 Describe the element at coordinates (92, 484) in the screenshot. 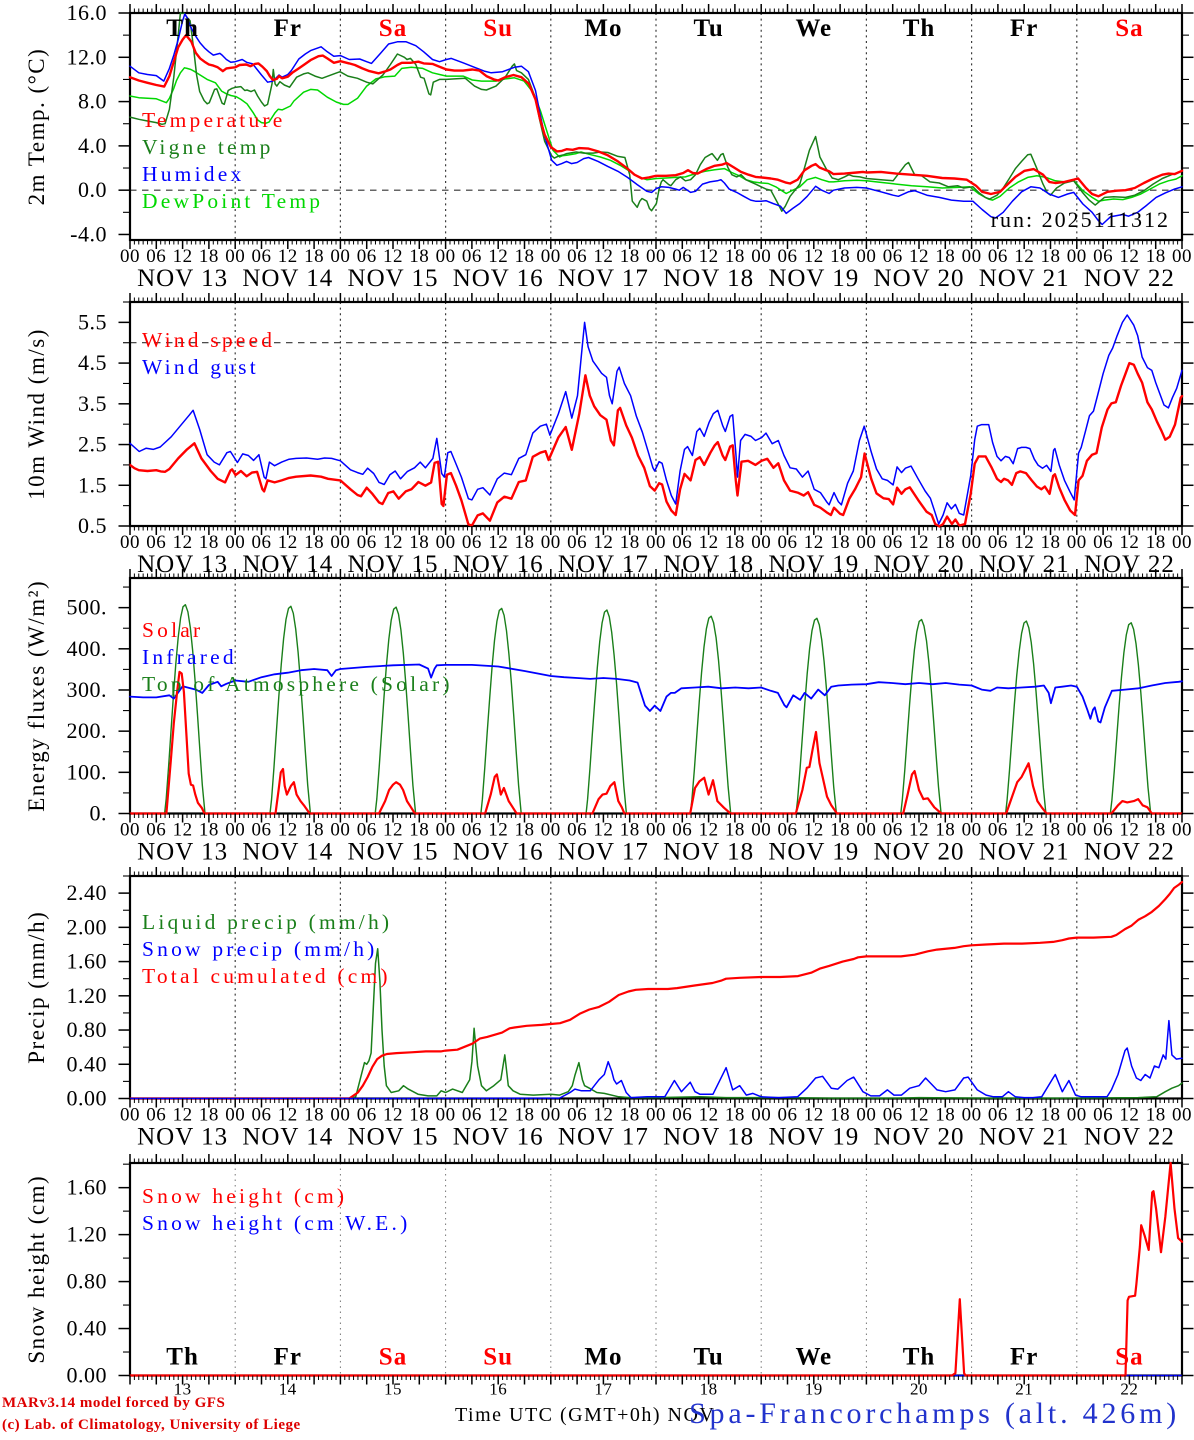

I see `y-tick-label: 1.5` at that location.